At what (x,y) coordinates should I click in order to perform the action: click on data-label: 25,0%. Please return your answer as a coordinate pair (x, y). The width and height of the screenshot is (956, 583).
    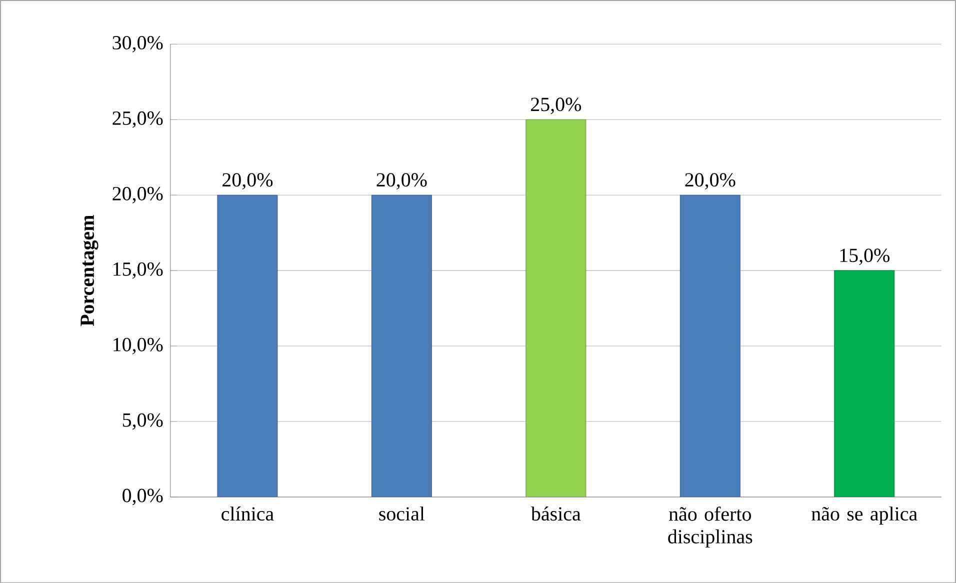
    Looking at the image, I should click on (556, 105).